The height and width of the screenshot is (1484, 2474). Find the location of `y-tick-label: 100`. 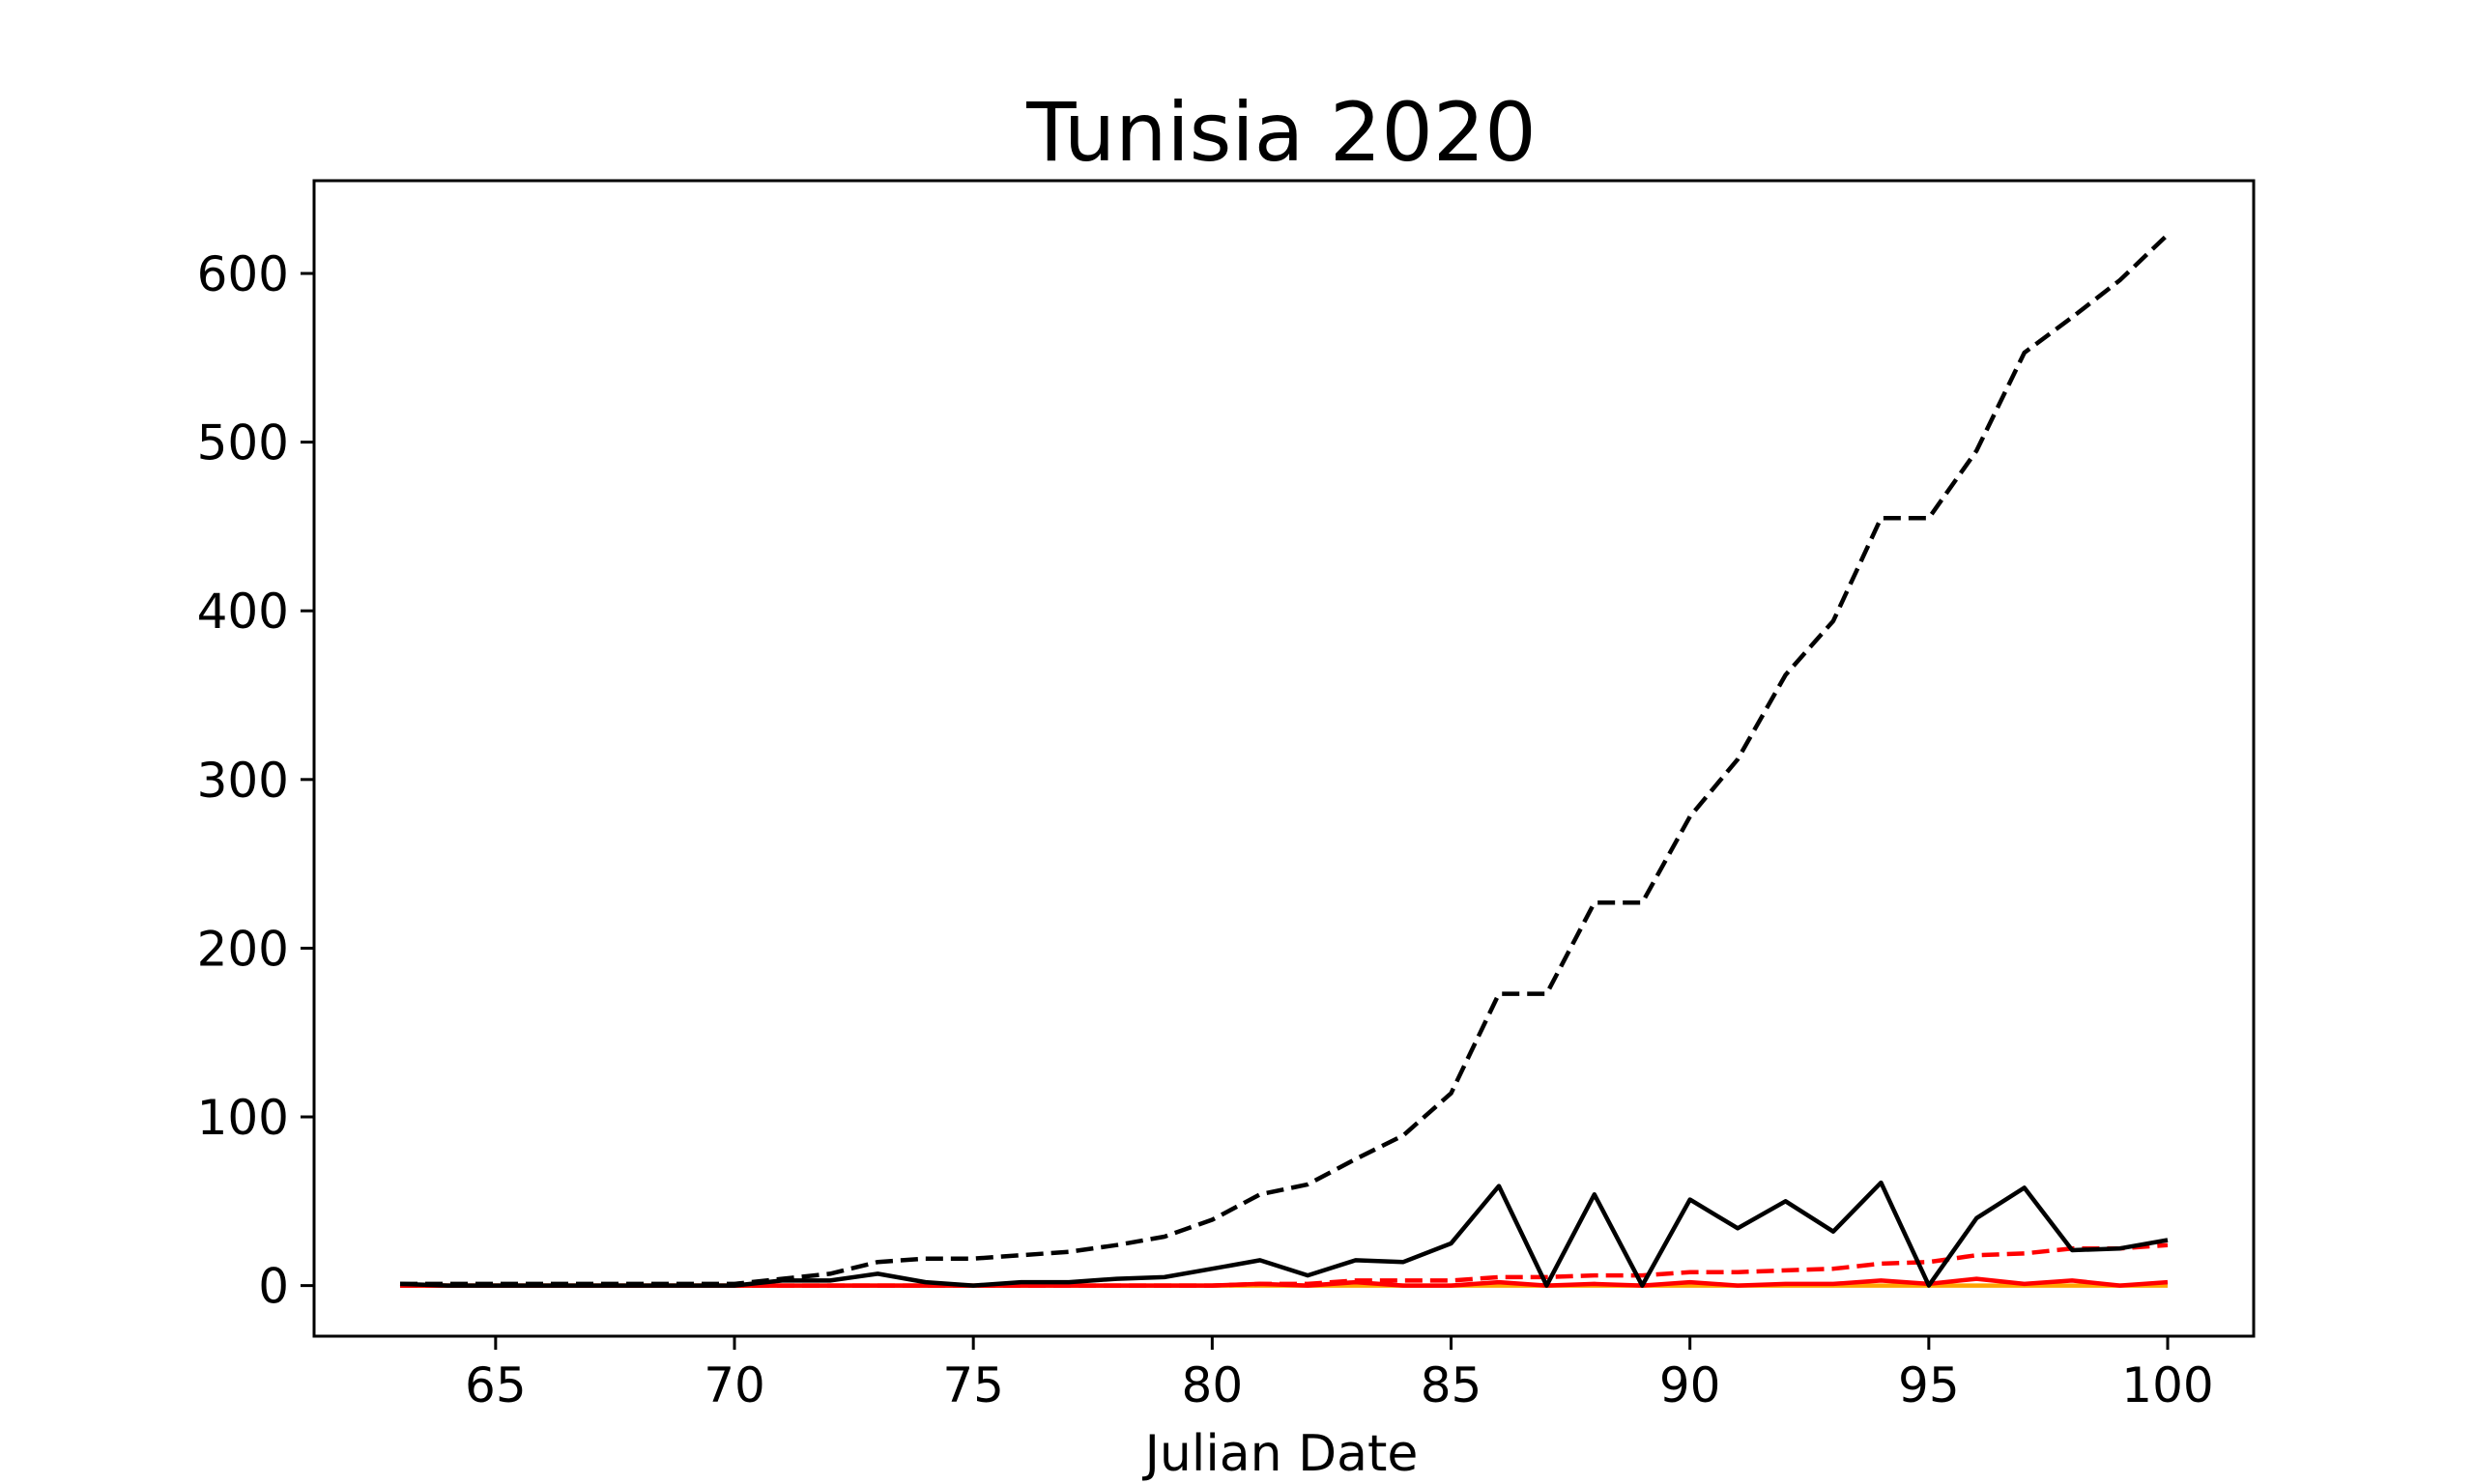

y-tick-label: 100 is located at coordinates (243, 1118).